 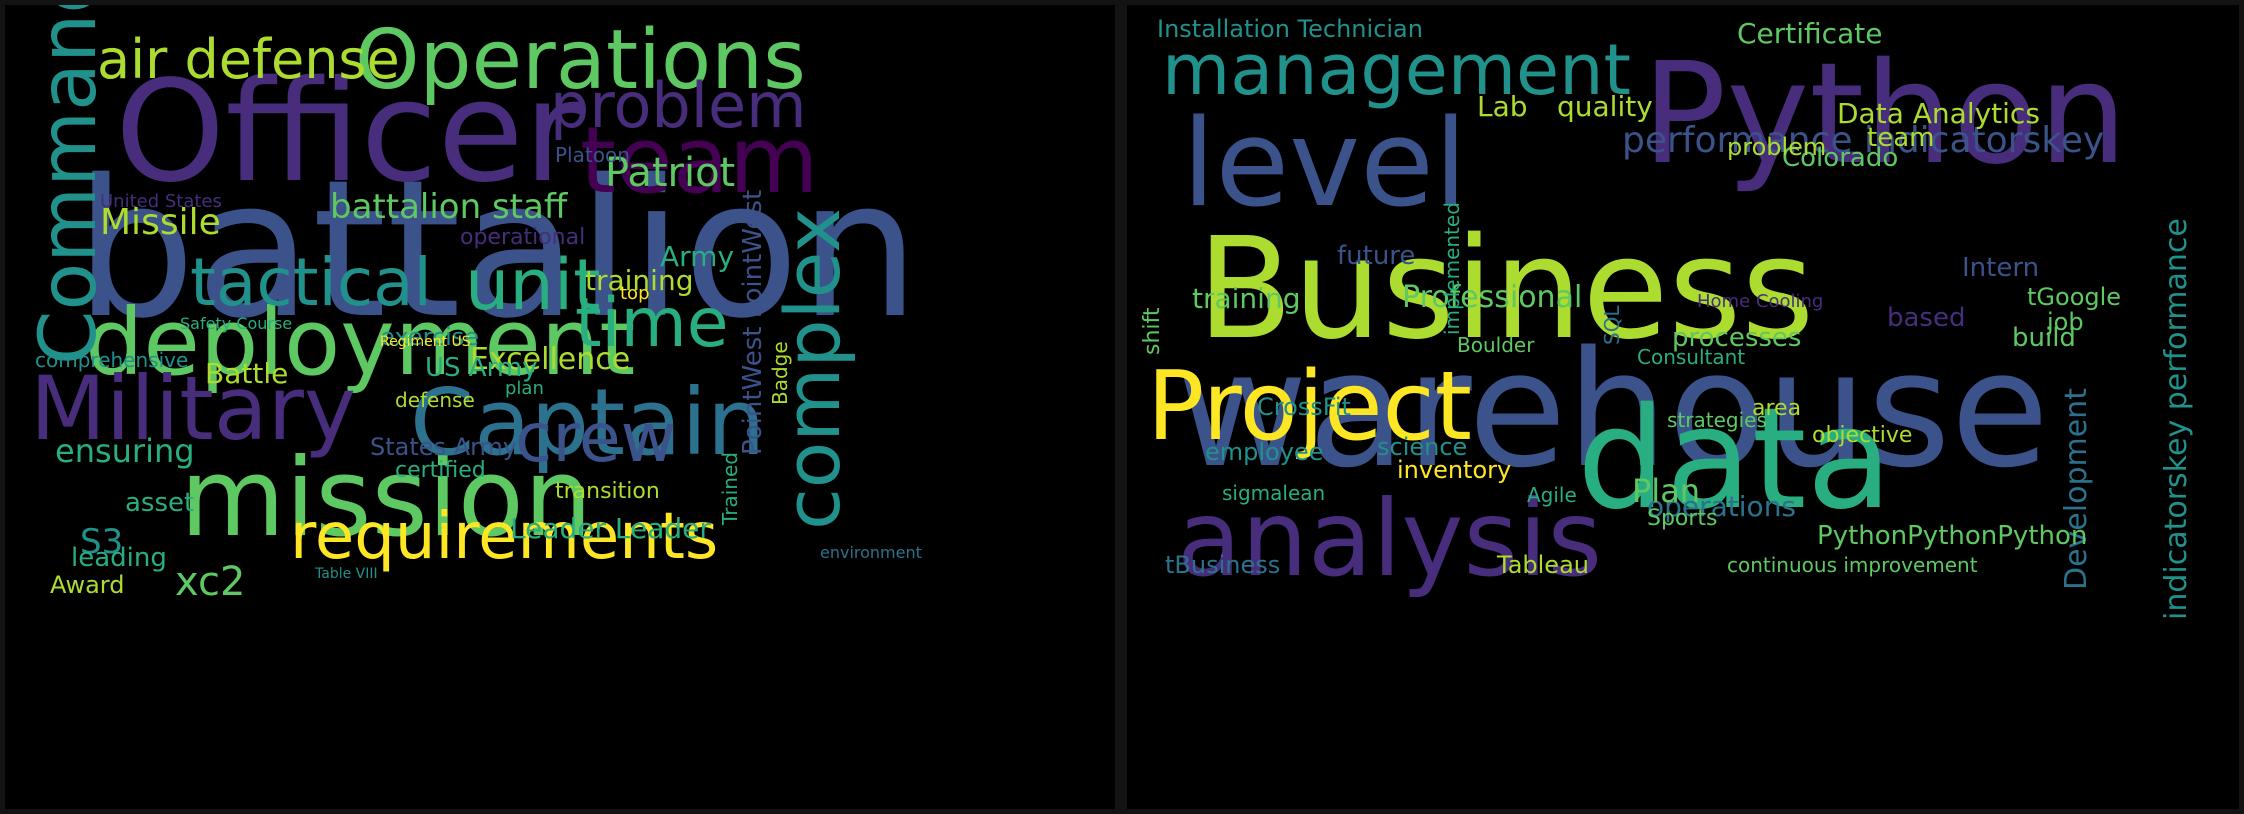 I want to click on word-left-45: Regiment US, so click(x=425, y=342).